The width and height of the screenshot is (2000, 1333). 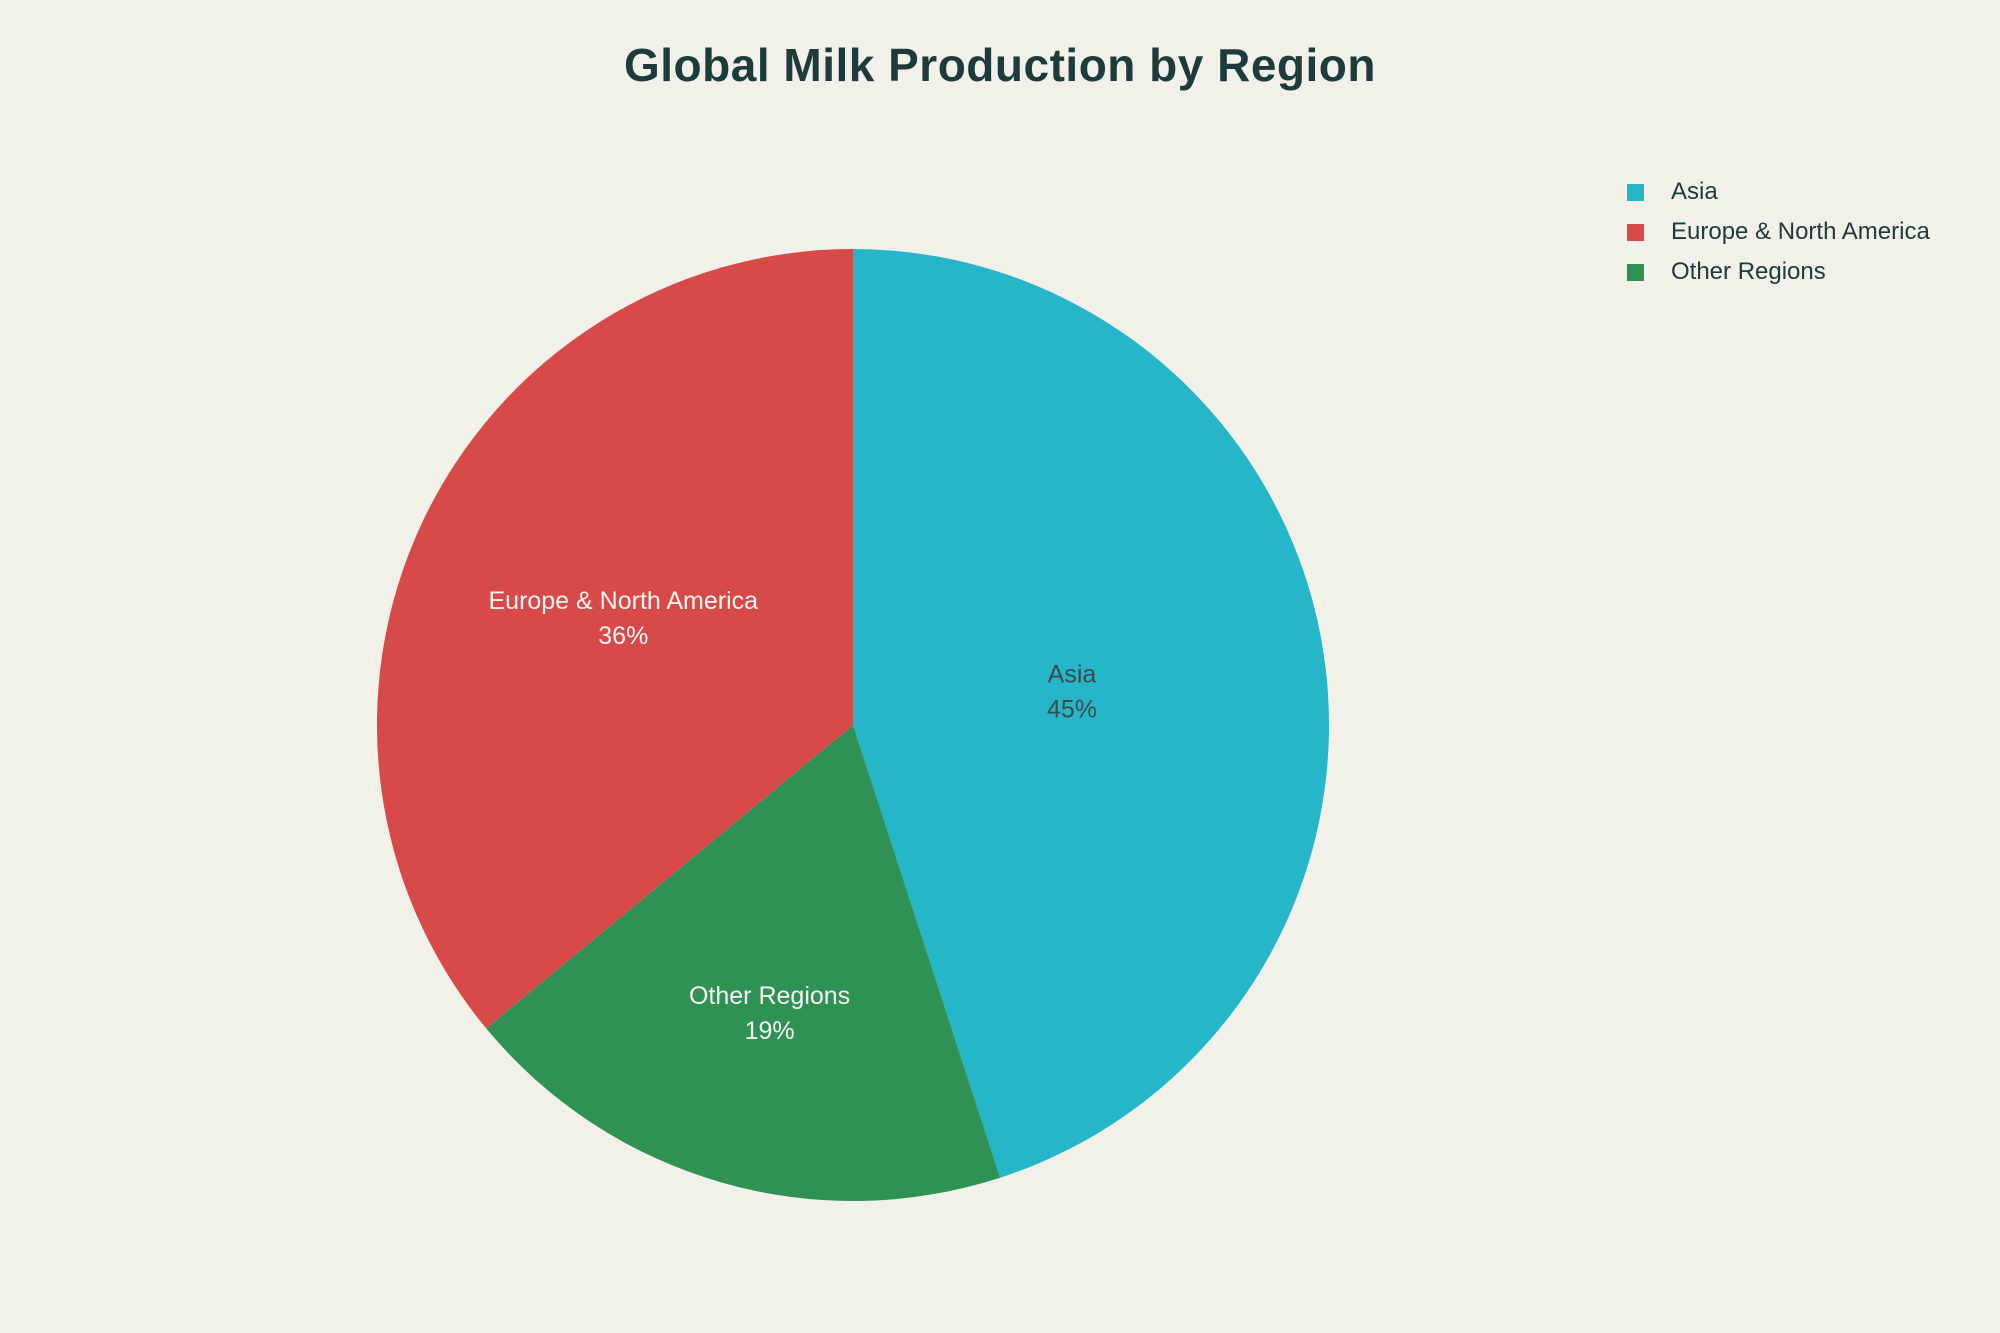 What do you see at coordinates (1635, 192) in the screenshot?
I see `legend-swatch-asia` at bounding box center [1635, 192].